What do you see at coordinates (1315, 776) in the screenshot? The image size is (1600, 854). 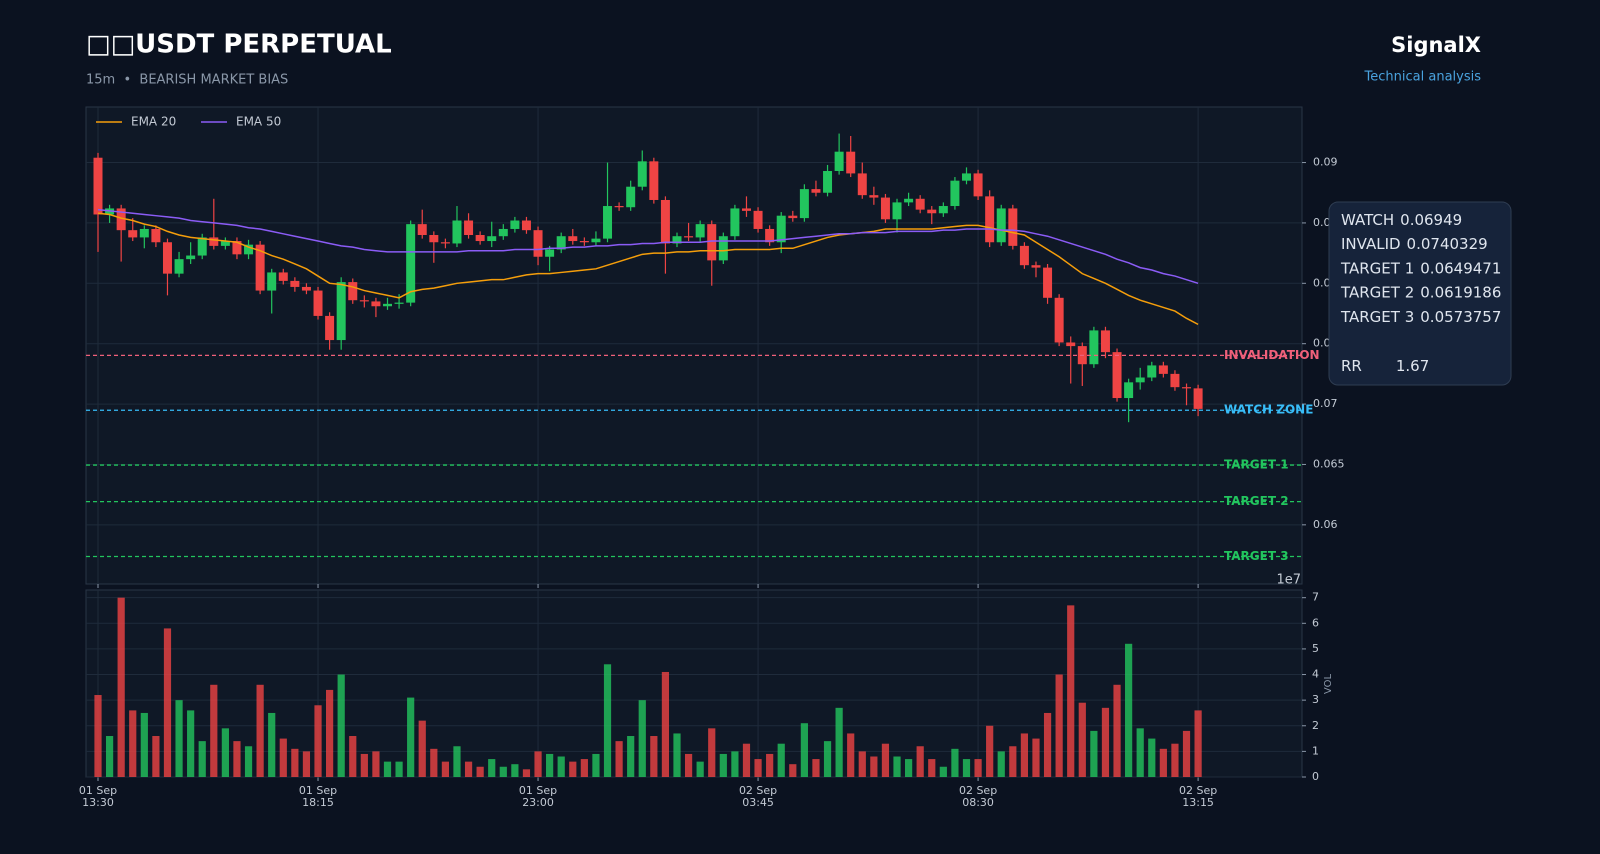 I see `y-tick-label: 0` at bounding box center [1315, 776].